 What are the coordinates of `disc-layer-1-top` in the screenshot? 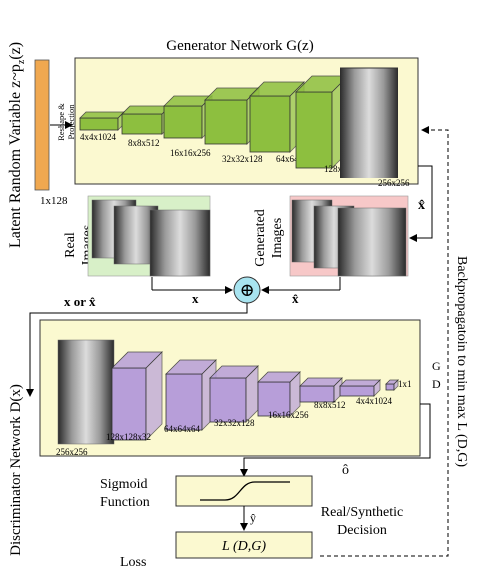 It's located at (137, 360).